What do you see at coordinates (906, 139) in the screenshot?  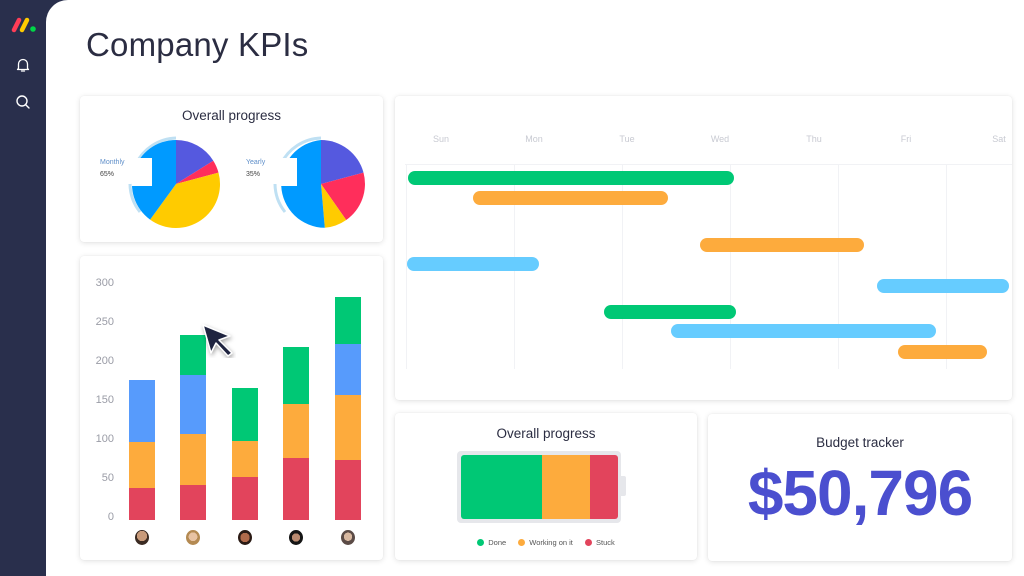 I see `day-header: Fri` at bounding box center [906, 139].